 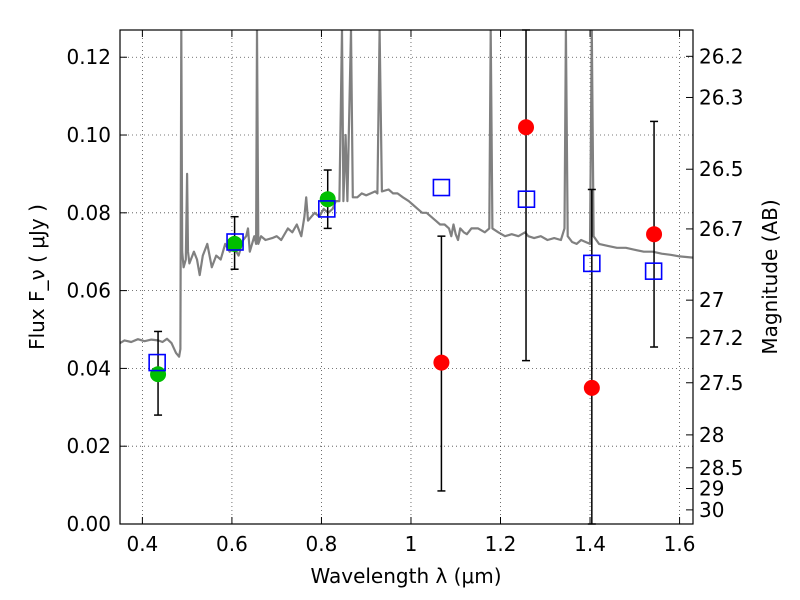 I want to click on y-tick-label: 0.04, so click(x=88, y=368).